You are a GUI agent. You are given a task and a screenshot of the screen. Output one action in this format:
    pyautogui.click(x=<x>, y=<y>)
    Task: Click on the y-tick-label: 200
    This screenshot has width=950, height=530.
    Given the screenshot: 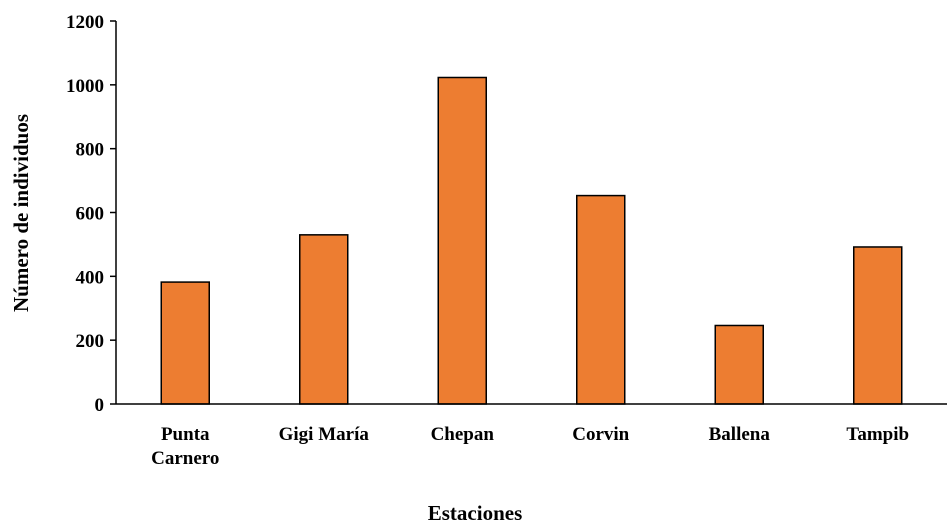 What is the action you would take?
    pyautogui.click(x=90, y=341)
    